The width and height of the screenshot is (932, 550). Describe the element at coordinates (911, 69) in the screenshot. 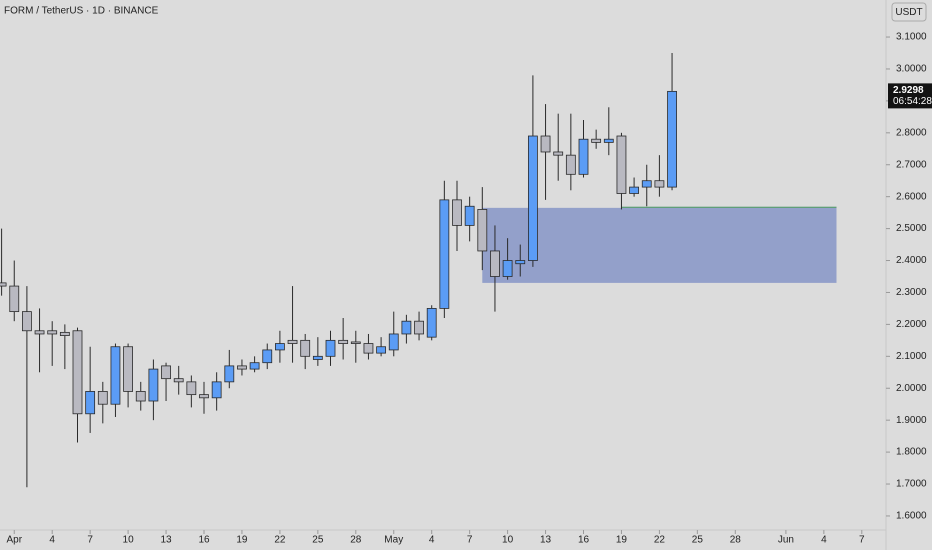

I see `y-tick-label: 3.0000` at that location.